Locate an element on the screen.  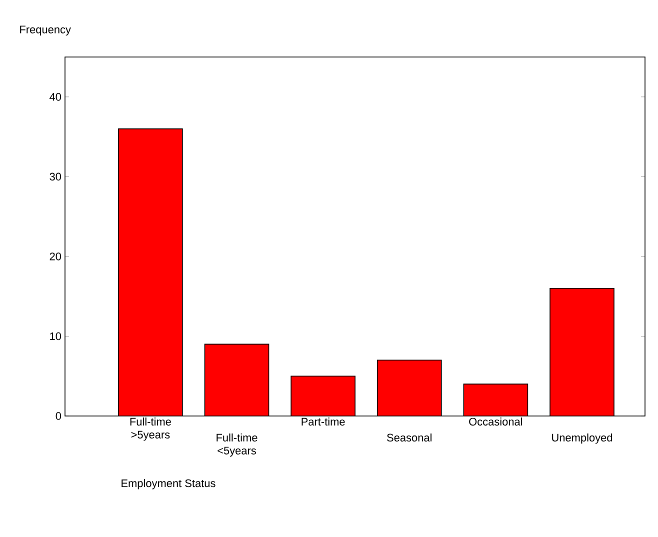
y-tick-label: 0 is located at coordinates (59, 416).